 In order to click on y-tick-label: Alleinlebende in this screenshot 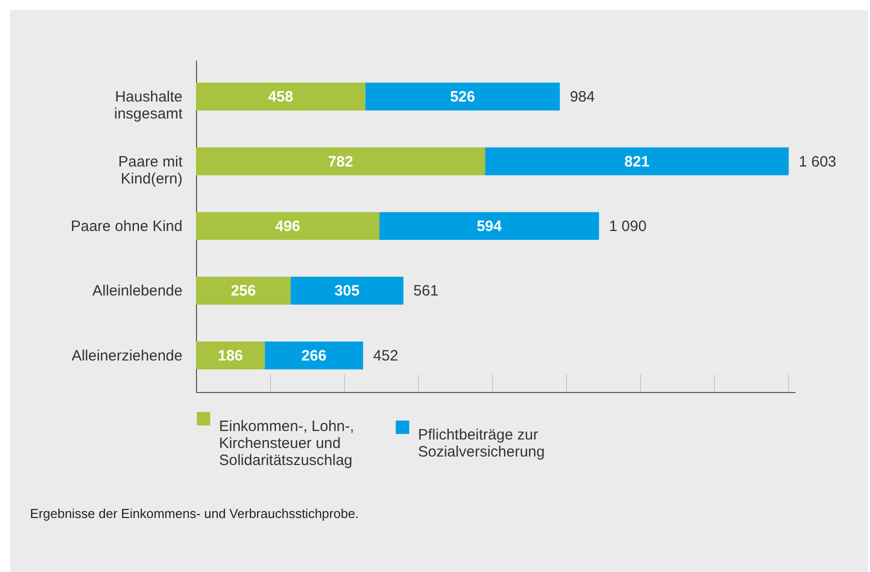, I will do `click(137, 291)`.